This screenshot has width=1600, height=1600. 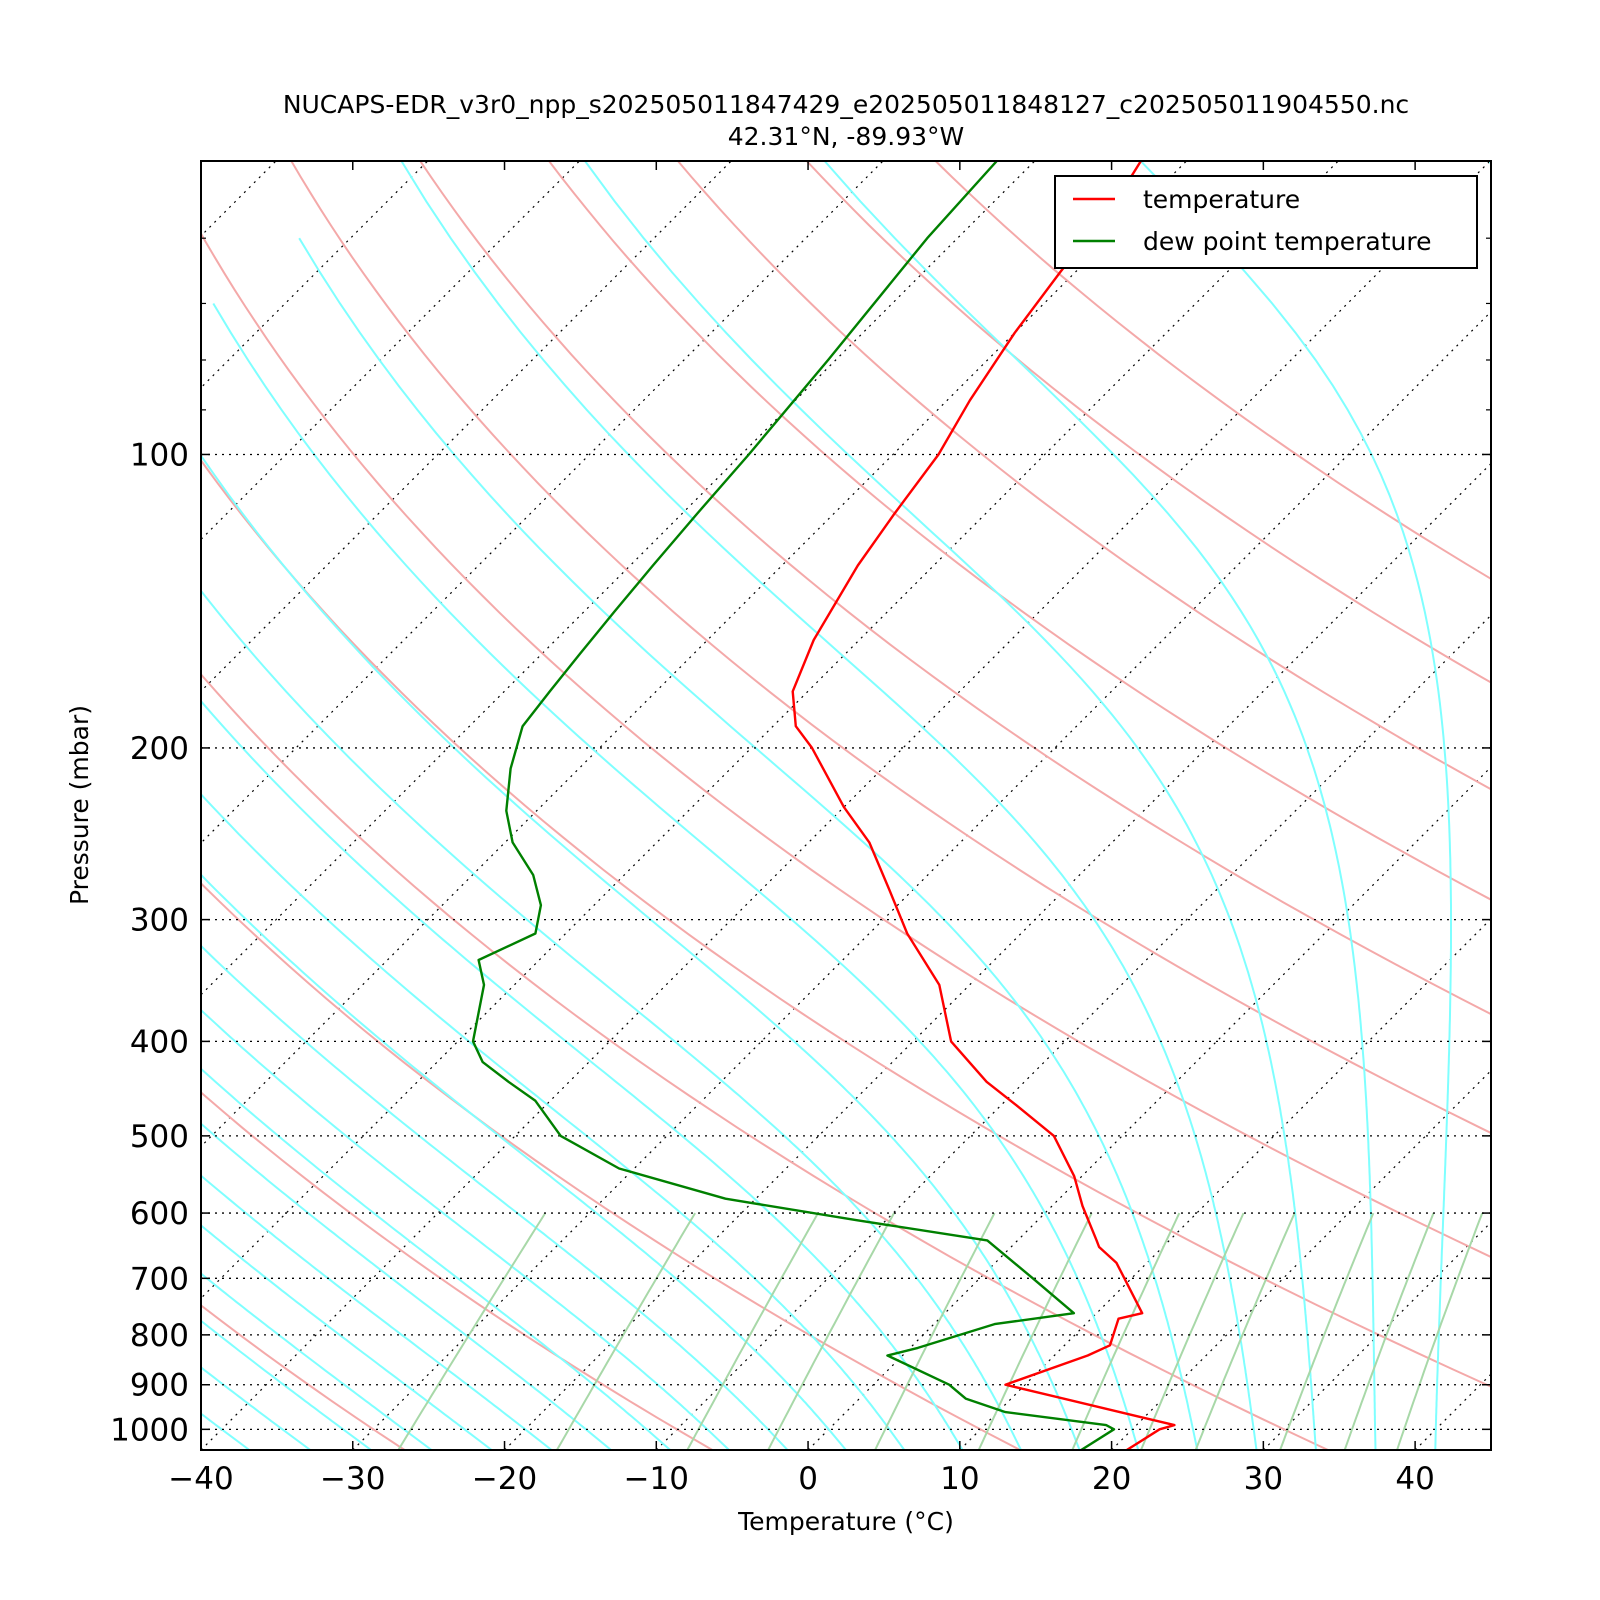 I want to click on legend-dewpoint-label: dew point temperature, so click(x=1287, y=241).